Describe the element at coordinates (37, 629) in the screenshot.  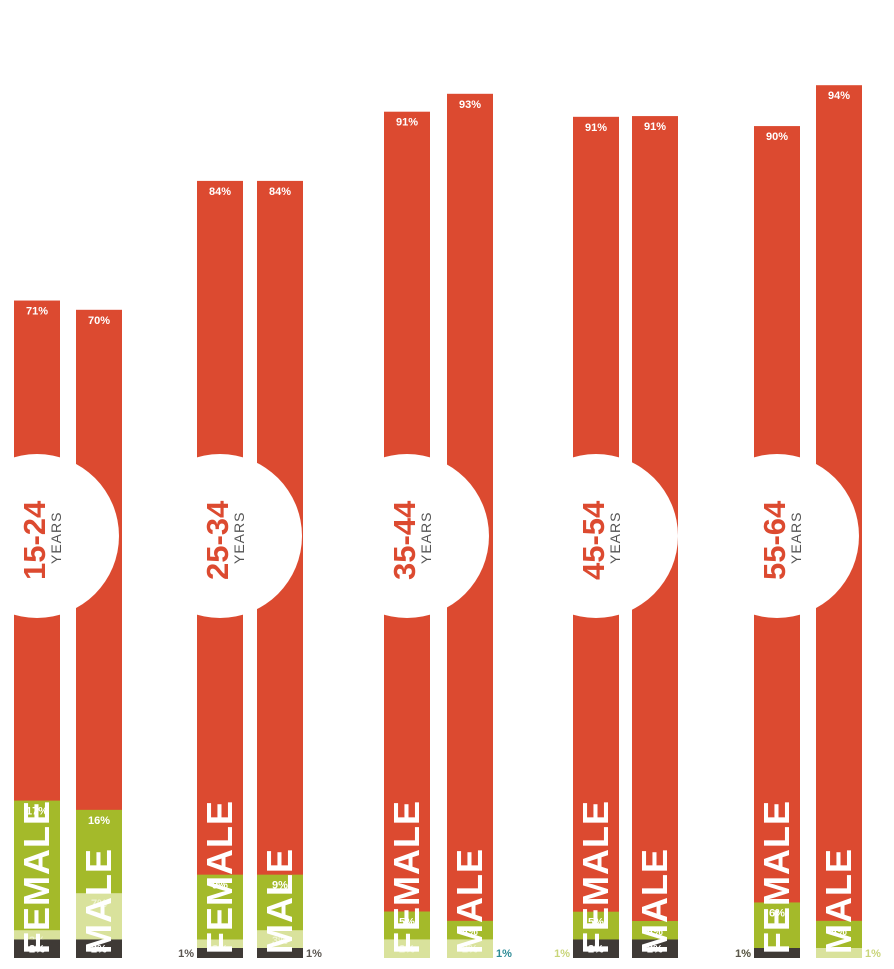
I see `bar-15-24-female: 71%7%17%3%2%FEMALE` at that location.